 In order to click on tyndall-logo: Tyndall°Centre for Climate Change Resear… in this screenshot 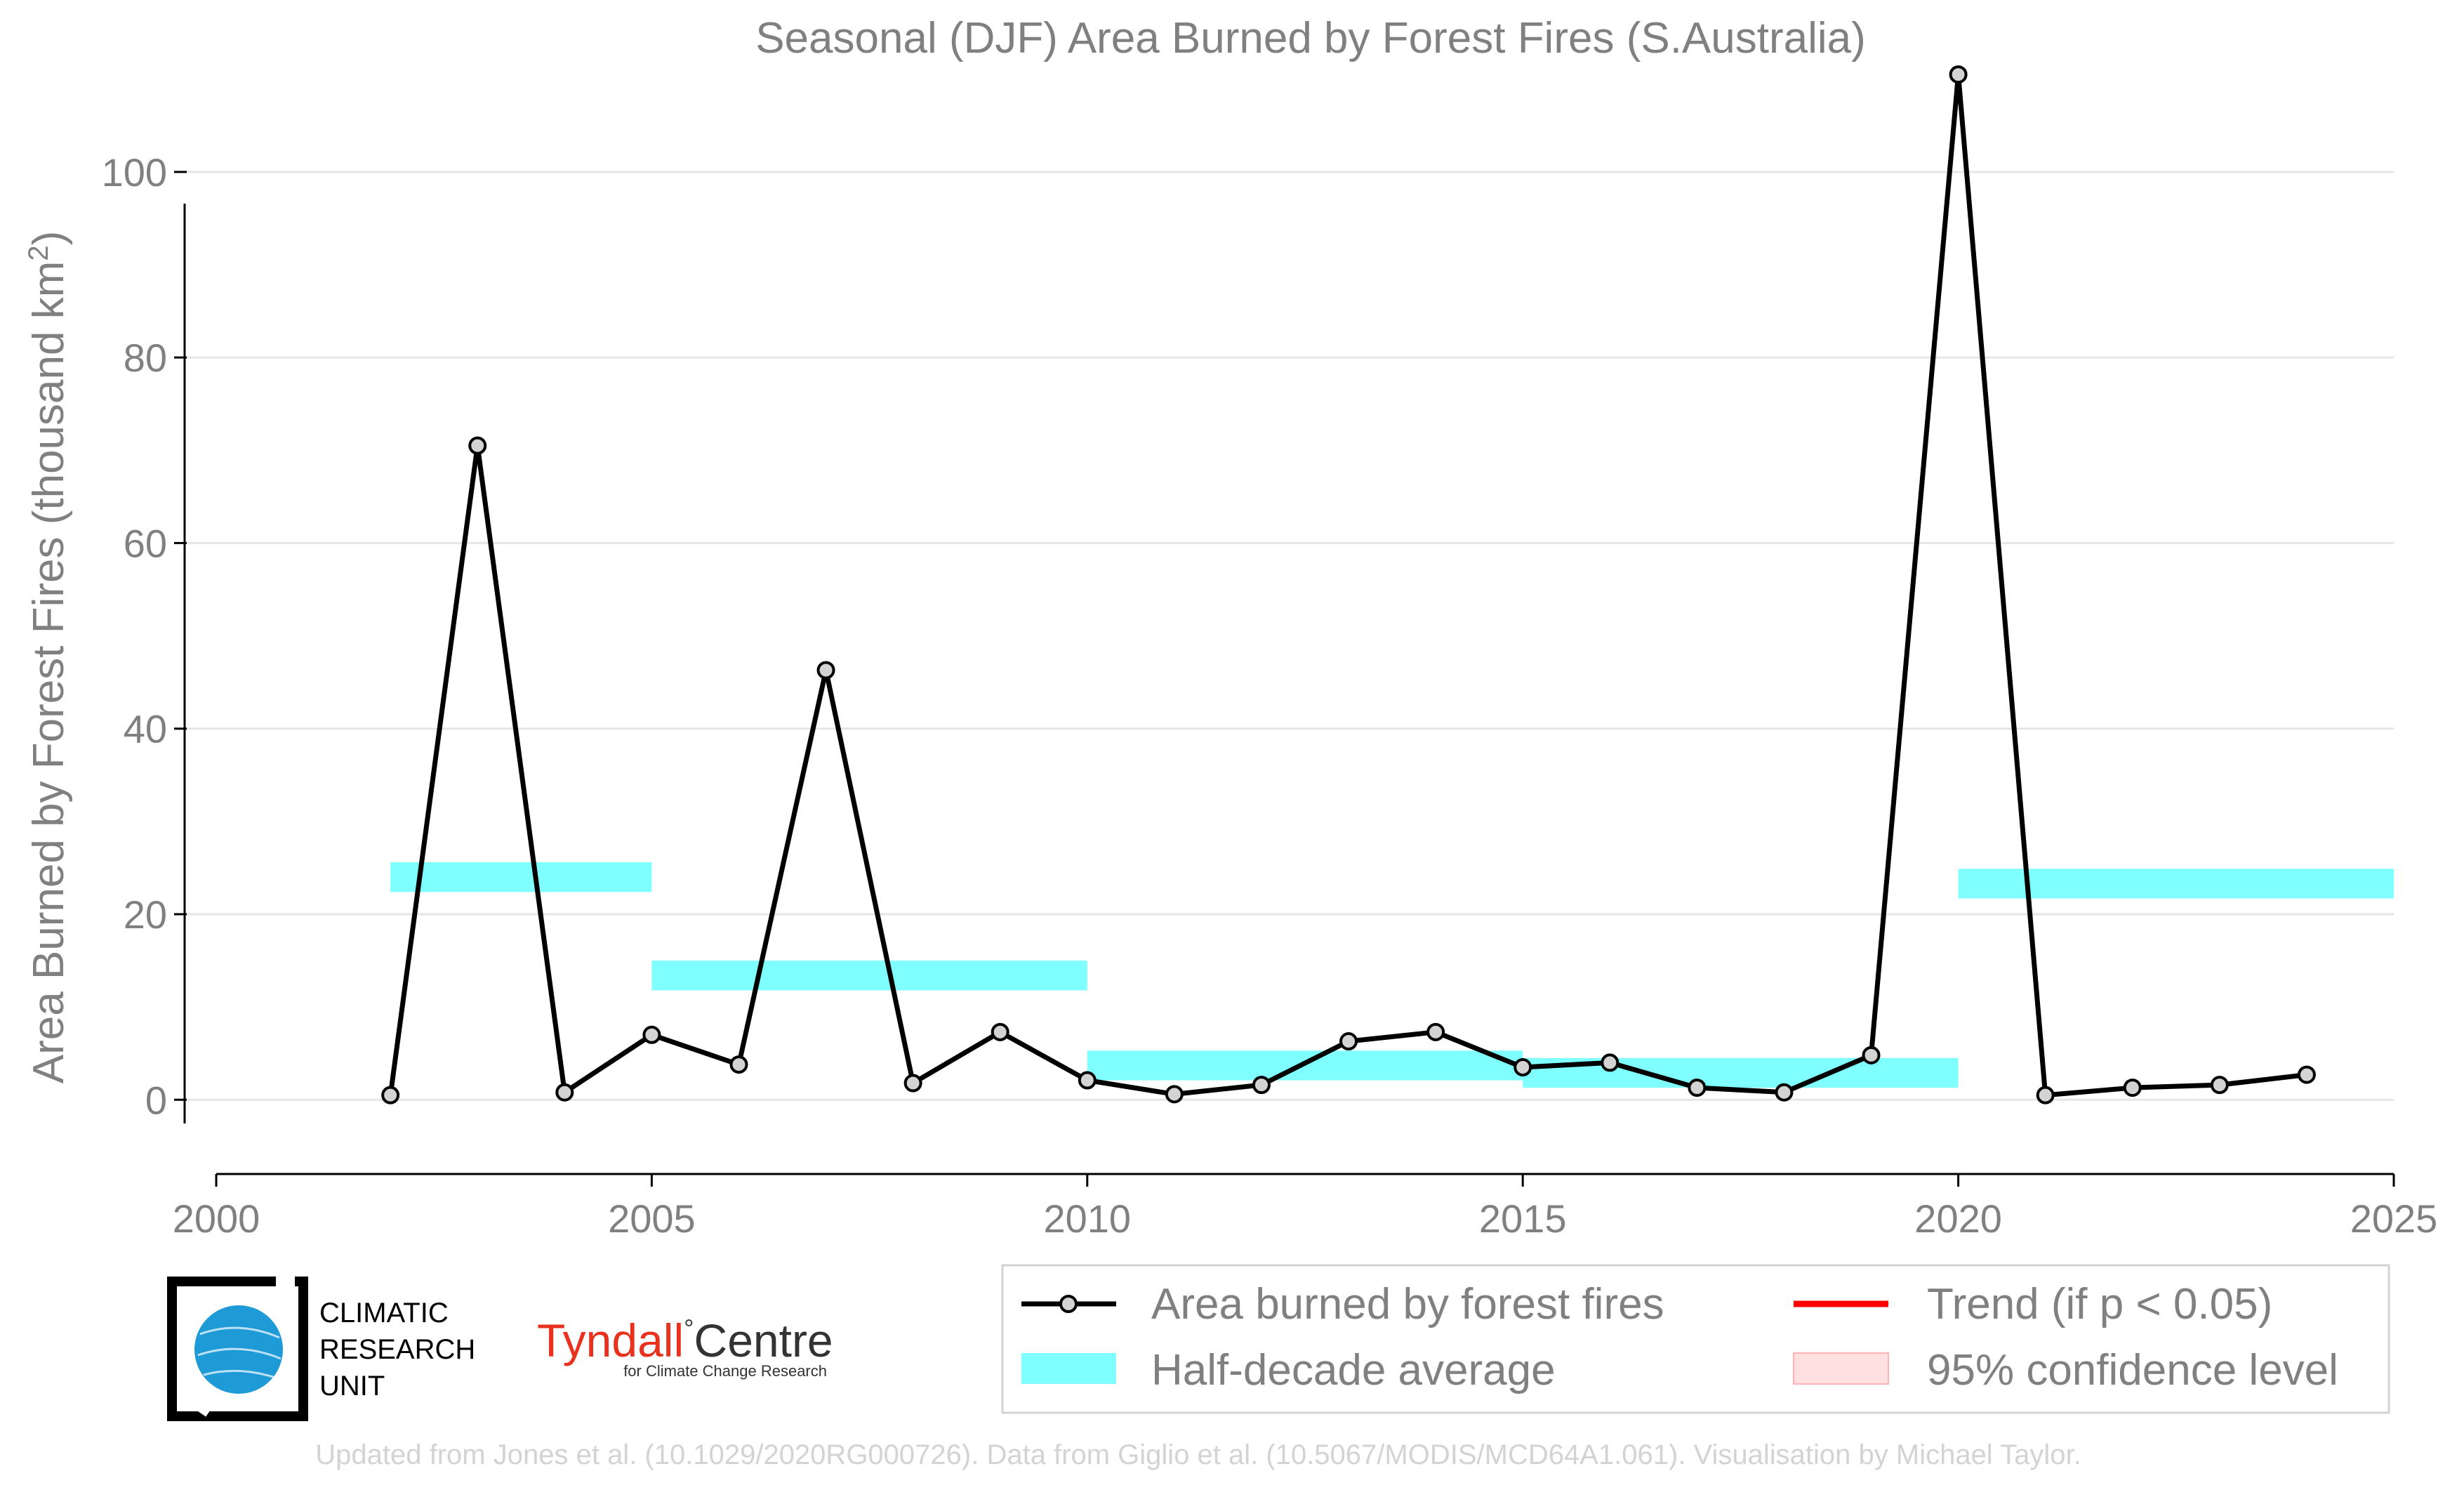, I will do `click(685, 1347)`.